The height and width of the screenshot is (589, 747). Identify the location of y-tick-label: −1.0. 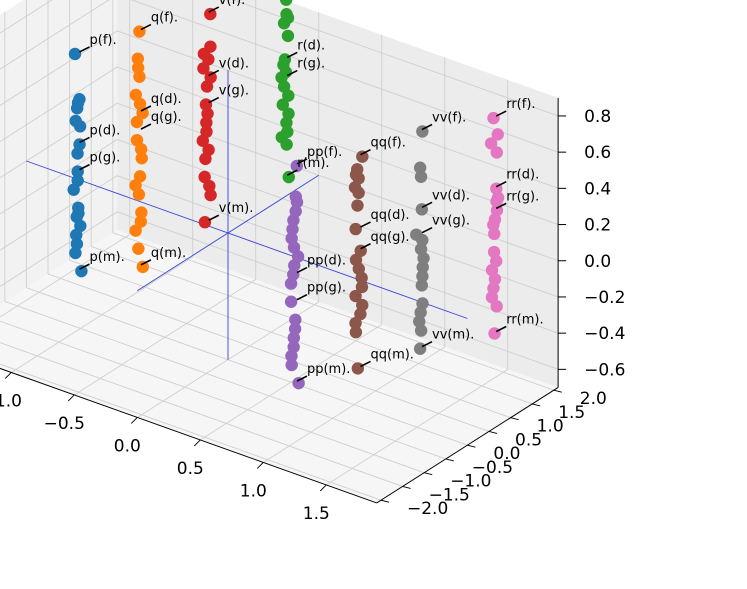
(470, 482).